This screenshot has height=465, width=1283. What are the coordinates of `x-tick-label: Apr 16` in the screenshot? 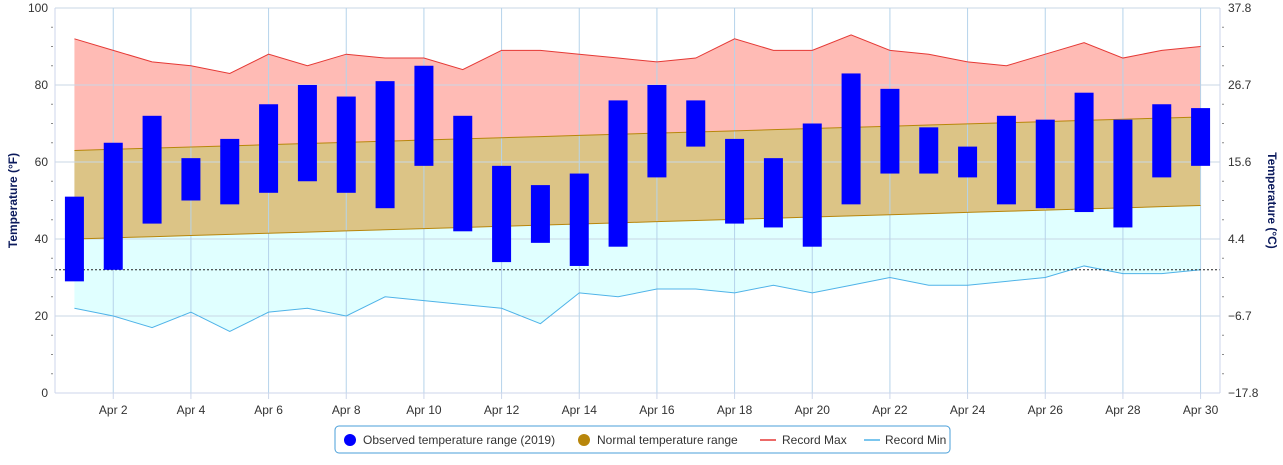 It's located at (657, 410).